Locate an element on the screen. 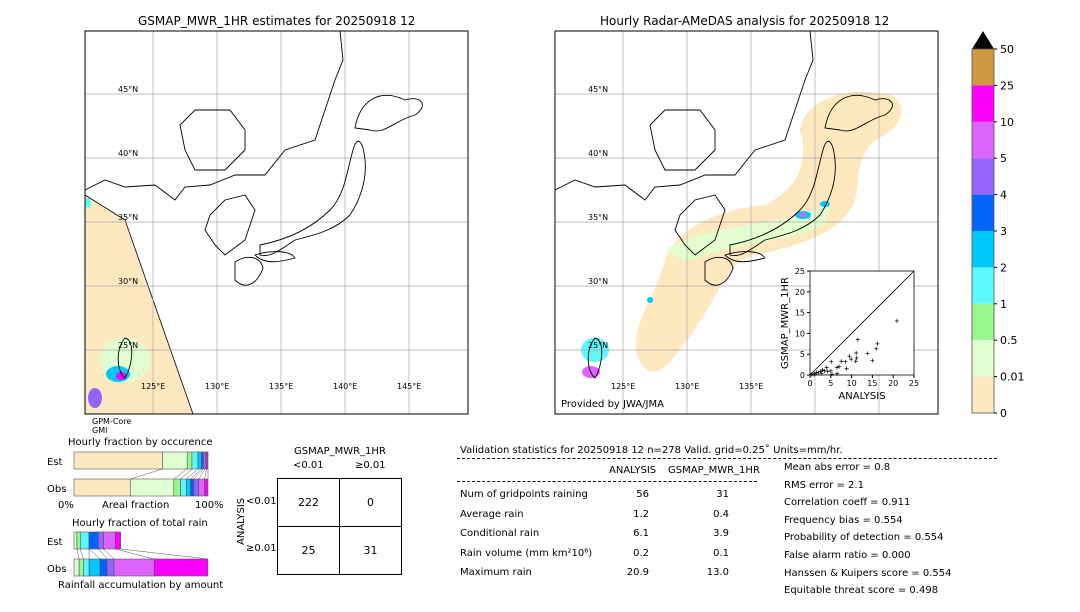  rain-title: Hourly fraction of total rain is located at coordinates (140, 523).